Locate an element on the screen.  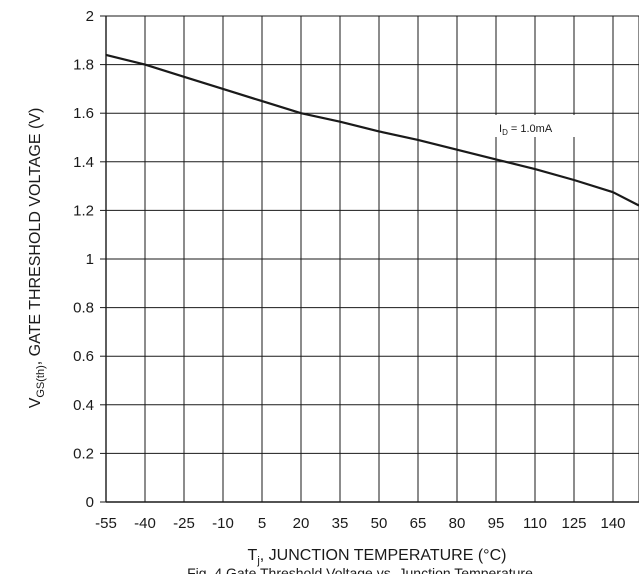
y-tick-label: 2 is located at coordinates (90, 16).